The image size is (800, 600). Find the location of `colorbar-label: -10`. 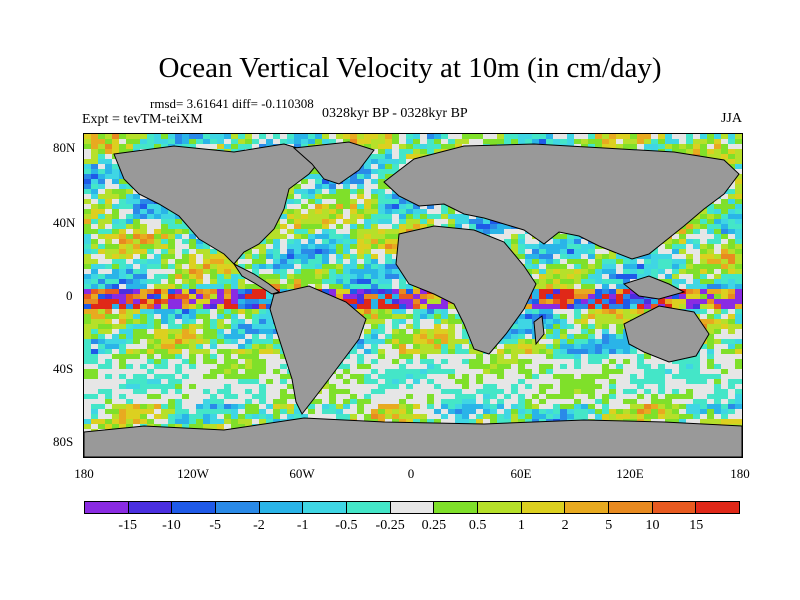

colorbar-label: -10 is located at coordinates (171, 525).